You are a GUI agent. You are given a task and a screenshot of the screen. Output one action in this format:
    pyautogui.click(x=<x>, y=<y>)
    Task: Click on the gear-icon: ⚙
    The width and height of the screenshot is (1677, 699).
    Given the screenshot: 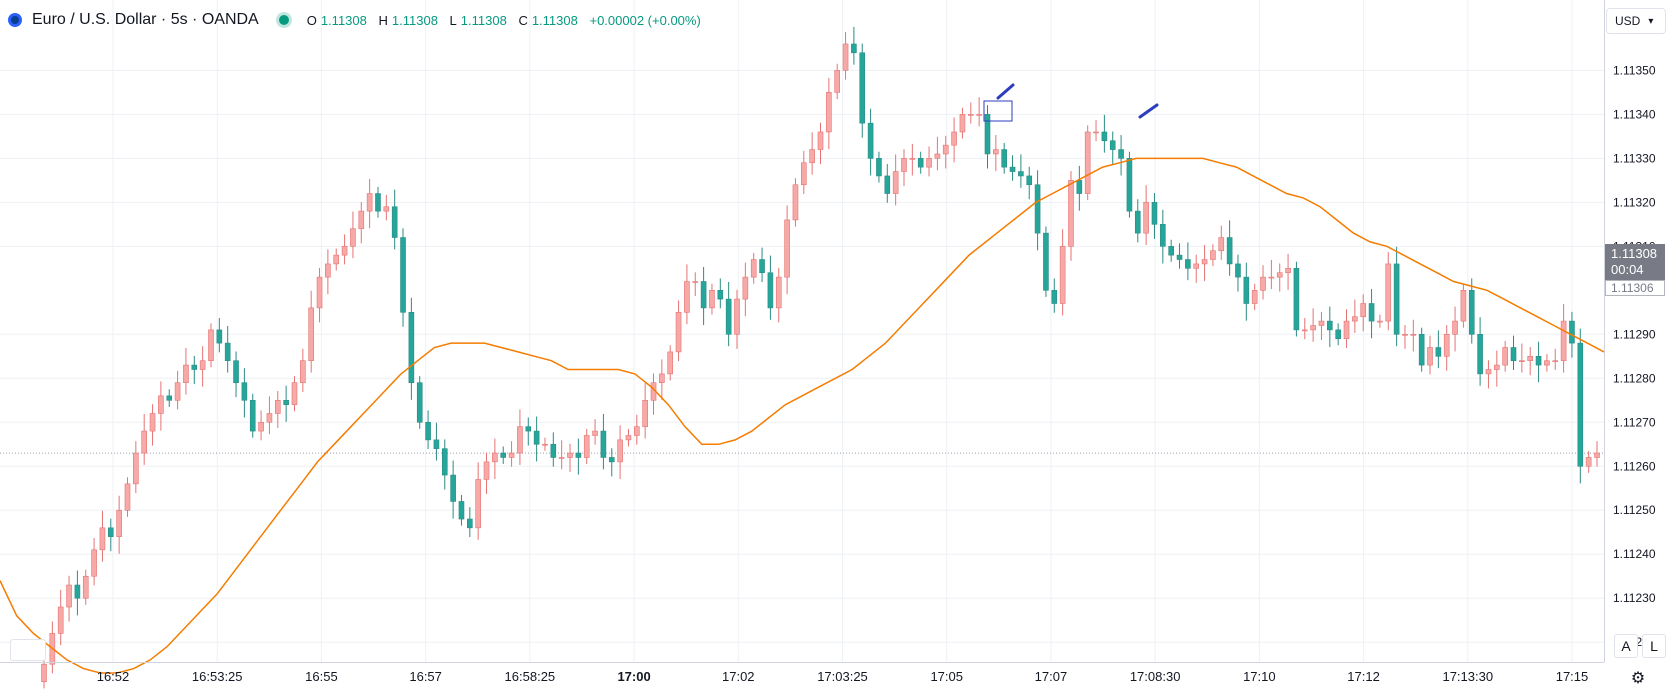 What is the action you would take?
    pyautogui.click(x=1638, y=678)
    